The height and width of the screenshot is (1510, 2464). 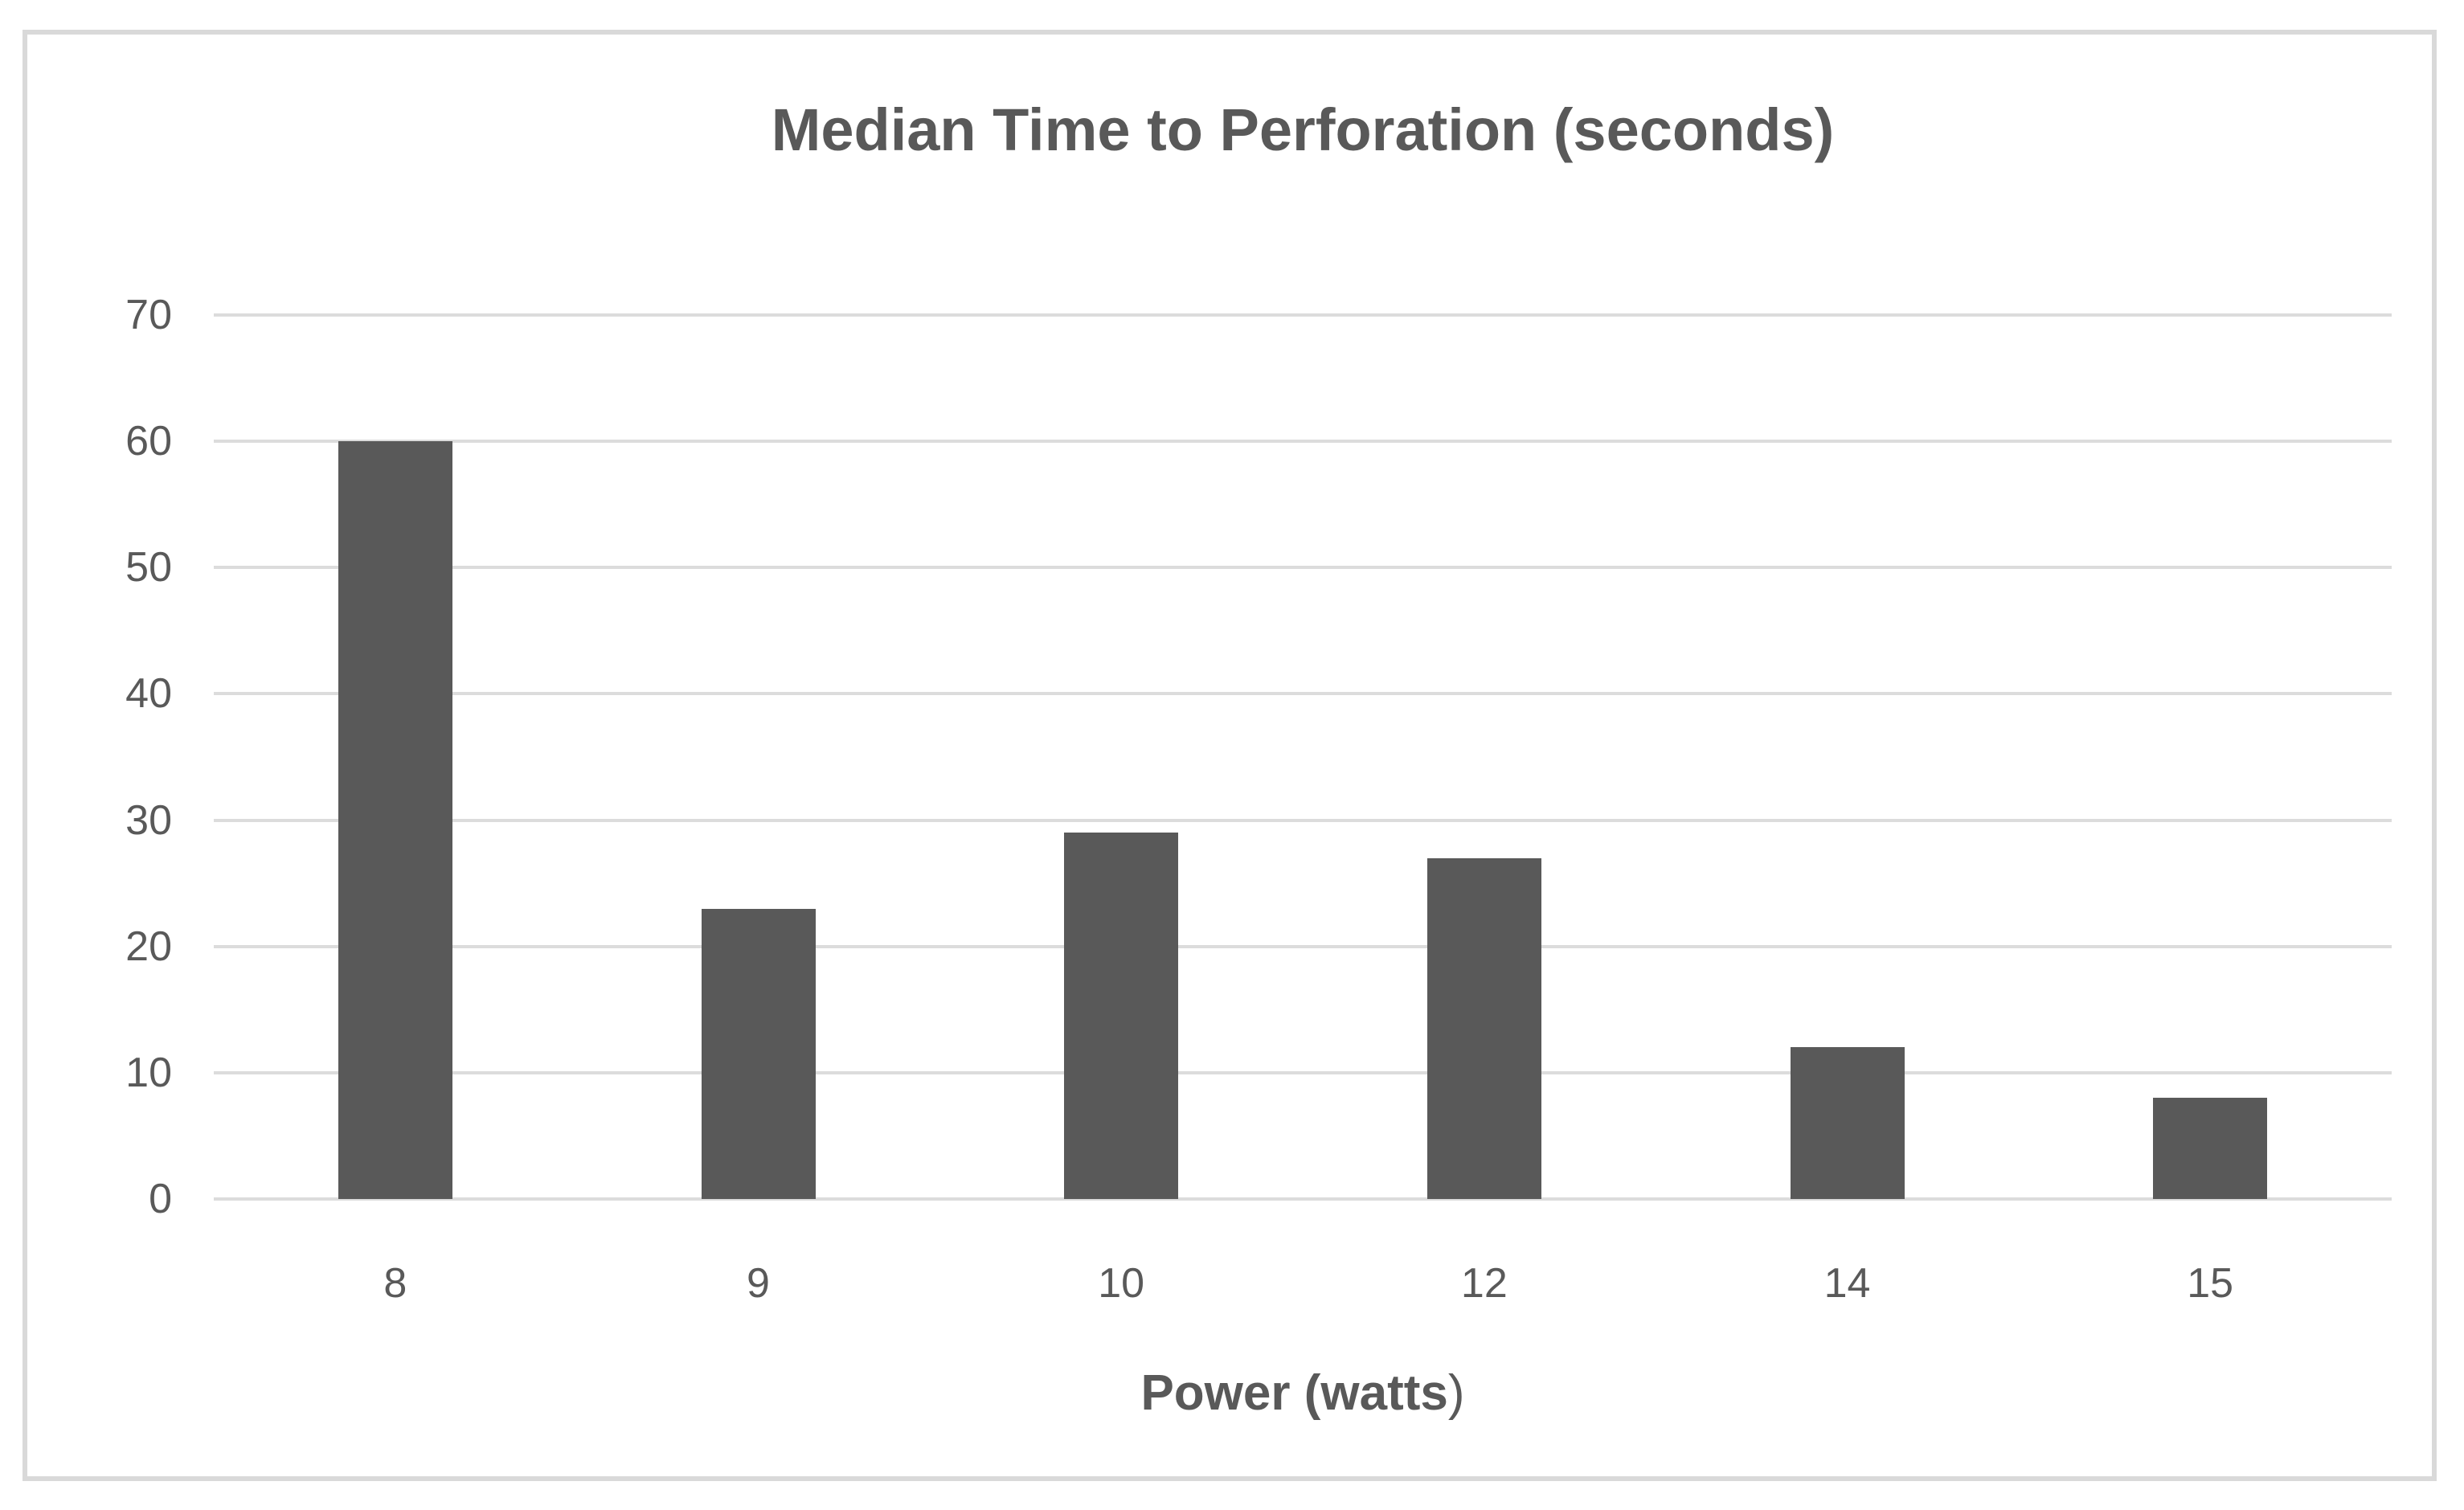 What do you see at coordinates (2210, 1283) in the screenshot?
I see `x-tick-label: 15` at bounding box center [2210, 1283].